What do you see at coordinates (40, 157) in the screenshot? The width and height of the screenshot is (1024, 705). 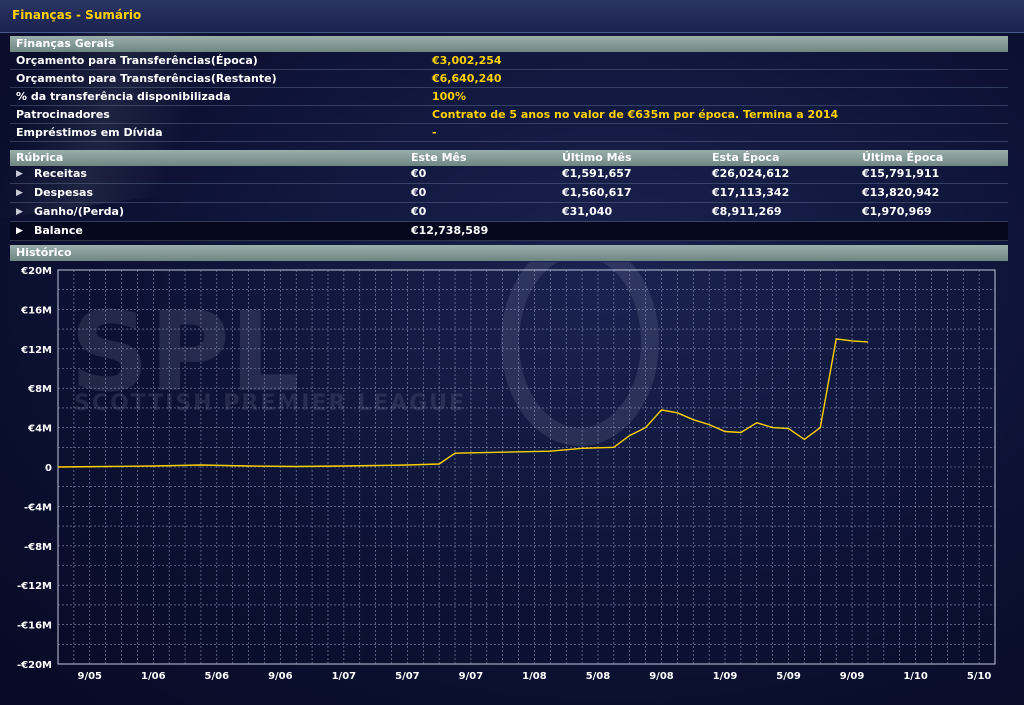 I see `column-header-item: Rúbrica` at bounding box center [40, 157].